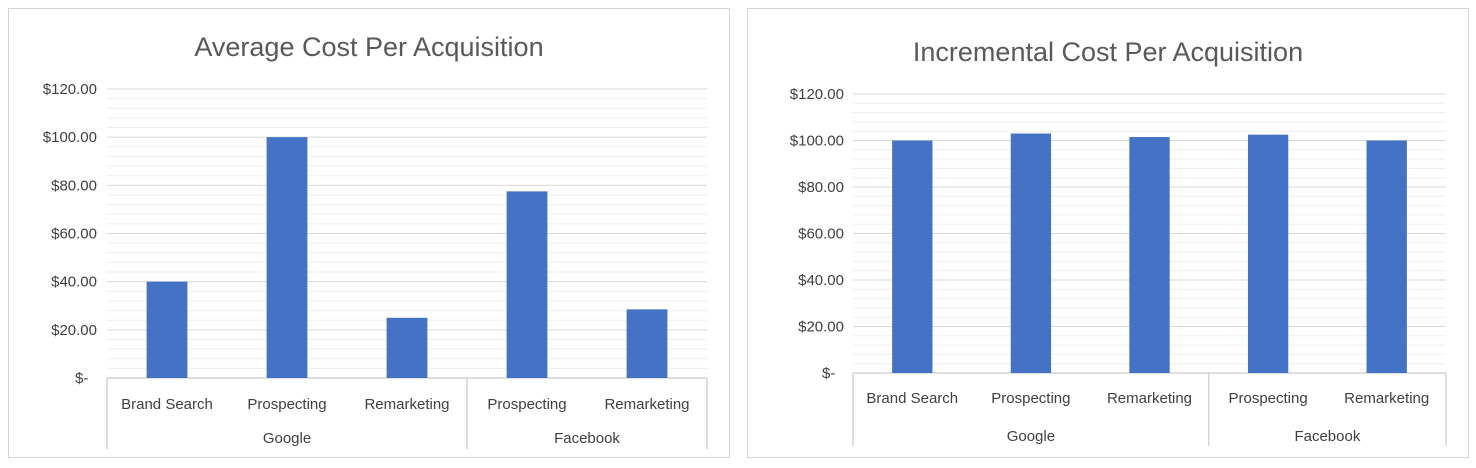 The width and height of the screenshot is (1476, 468). What do you see at coordinates (368, 47) in the screenshot?
I see `chart-title: Average Cost Per Acquisition` at bounding box center [368, 47].